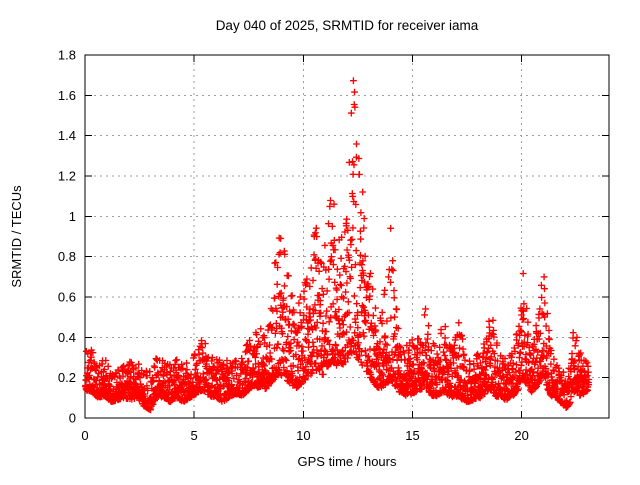 The height and width of the screenshot is (485, 640). I want to click on y-tick-label: 1.4, so click(67, 135).